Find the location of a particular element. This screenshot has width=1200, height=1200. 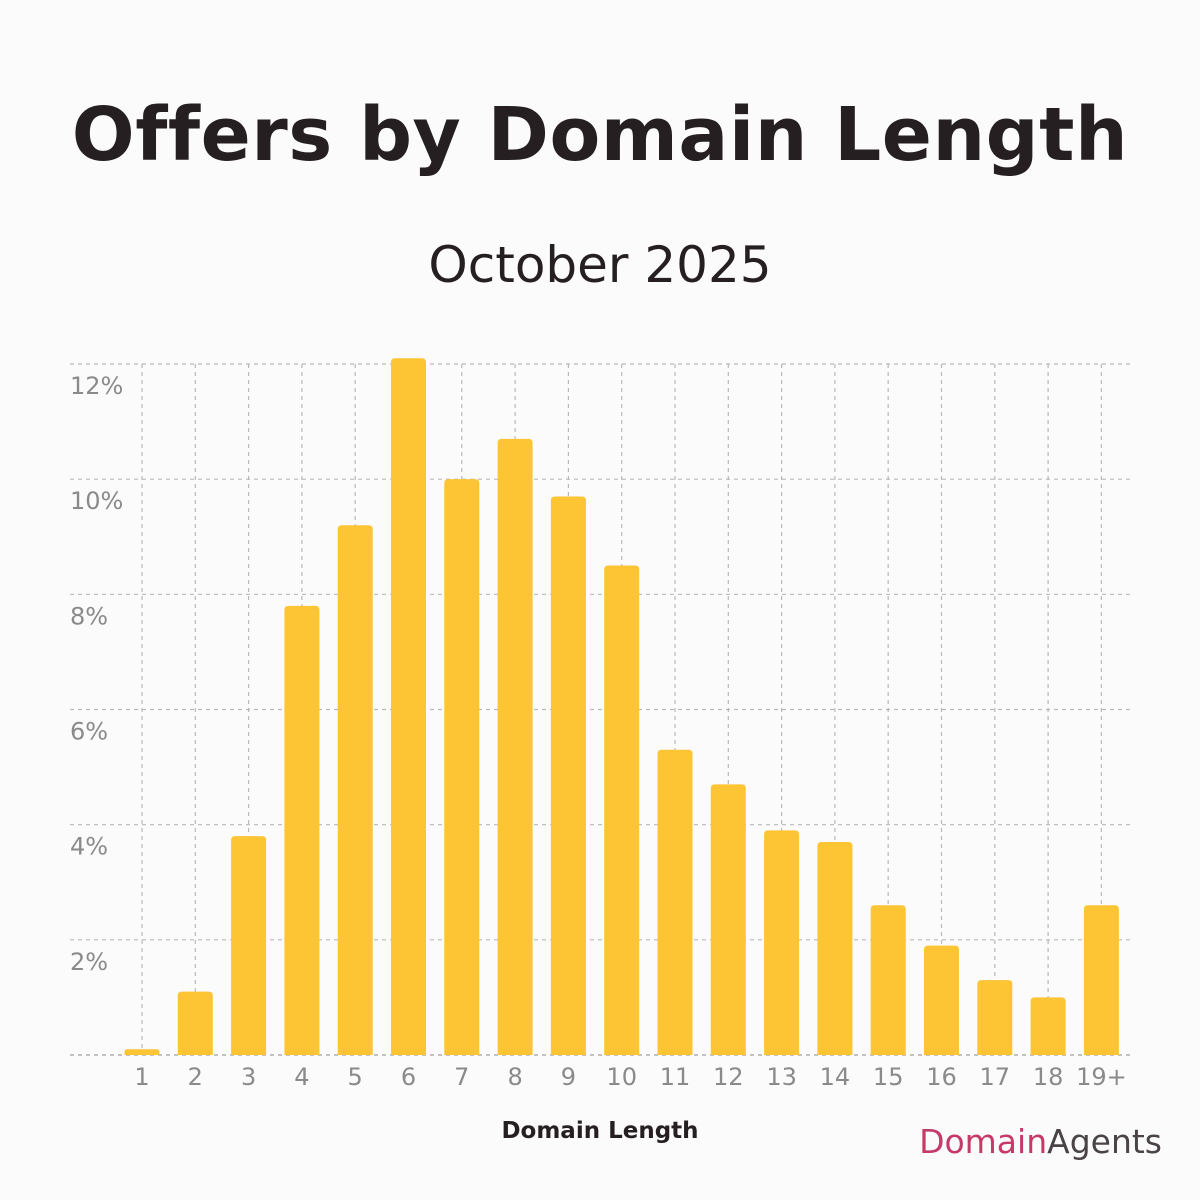

x-tick-label: 14 is located at coordinates (835, 1077).